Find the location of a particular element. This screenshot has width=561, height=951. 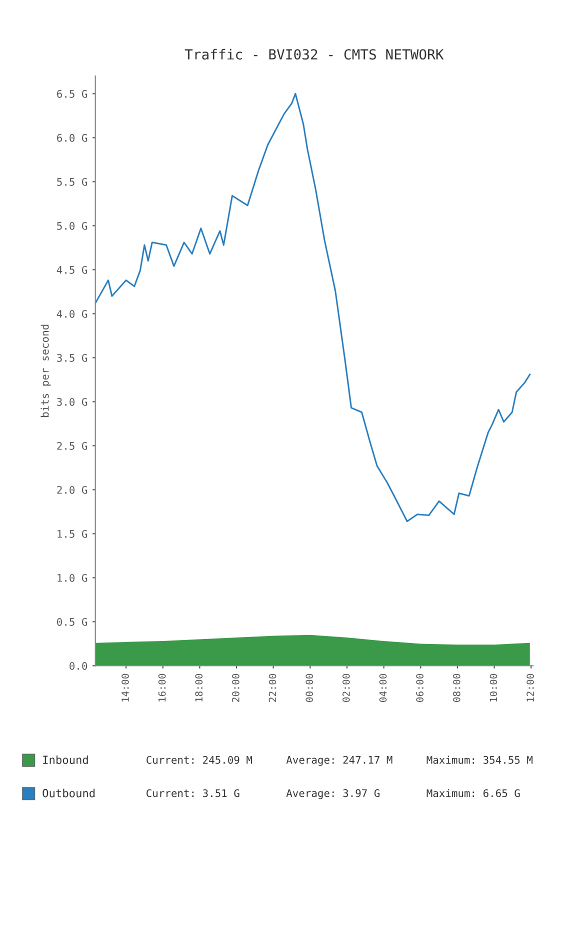

text: Maximum: 354.55 M is located at coordinates (479, 760).